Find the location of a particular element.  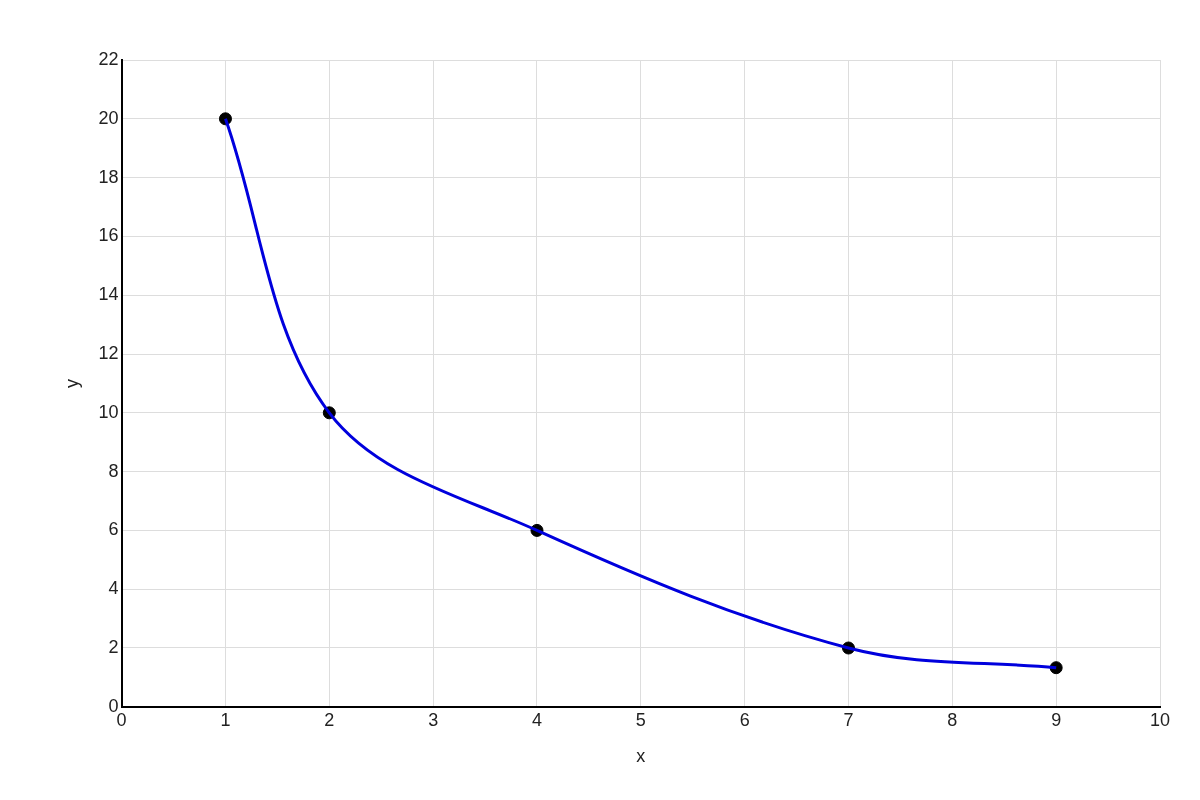

y-tick-label: 16 is located at coordinates (108, 235).